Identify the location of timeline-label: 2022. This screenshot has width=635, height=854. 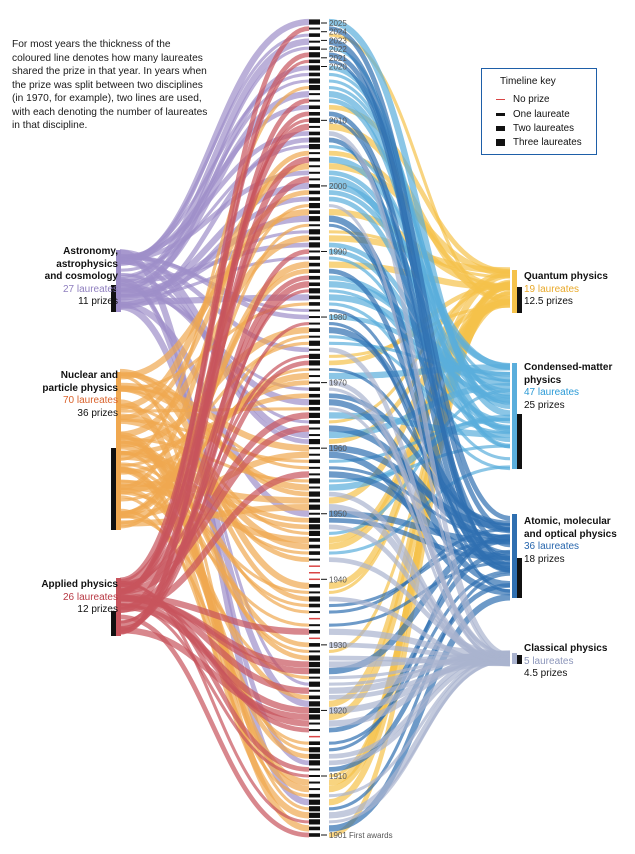
(338, 49).